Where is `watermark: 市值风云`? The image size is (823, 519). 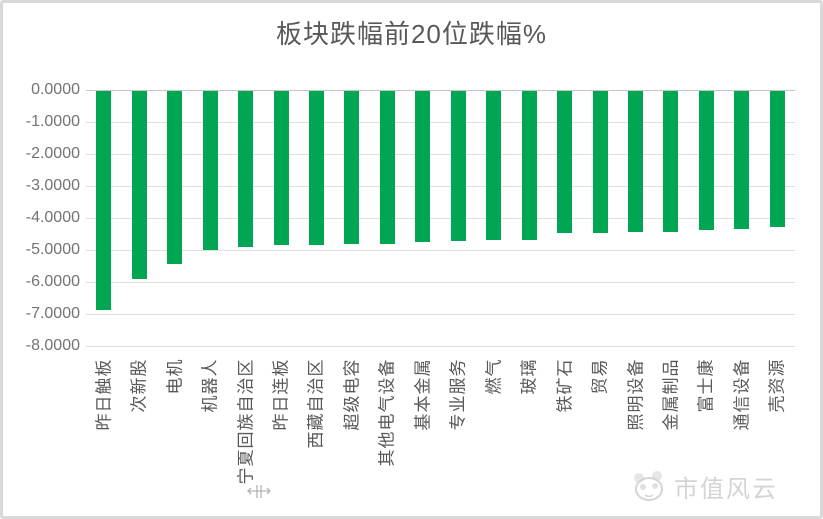 watermark: 市值风云 is located at coordinates (704, 486).